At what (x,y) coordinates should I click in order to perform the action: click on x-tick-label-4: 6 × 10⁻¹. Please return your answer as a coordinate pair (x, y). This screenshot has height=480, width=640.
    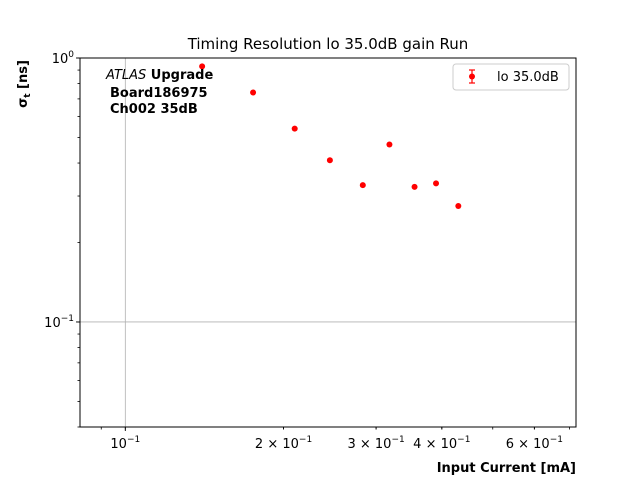
    Looking at the image, I should click on (534, 443).